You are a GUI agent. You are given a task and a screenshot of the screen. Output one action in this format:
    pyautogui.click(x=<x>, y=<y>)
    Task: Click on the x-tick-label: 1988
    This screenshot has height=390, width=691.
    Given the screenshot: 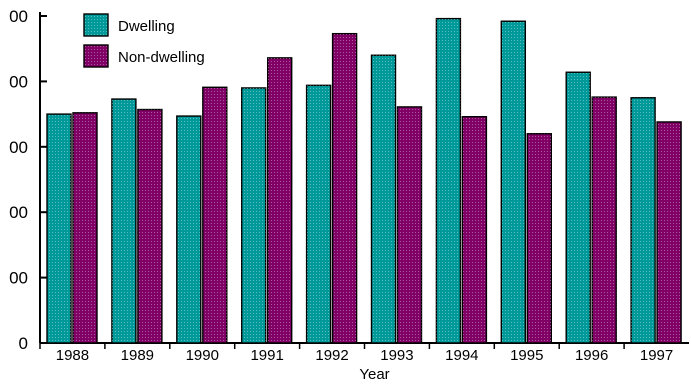 What is the action you would take?
    pyautogui.click(x=72, y=355)
    